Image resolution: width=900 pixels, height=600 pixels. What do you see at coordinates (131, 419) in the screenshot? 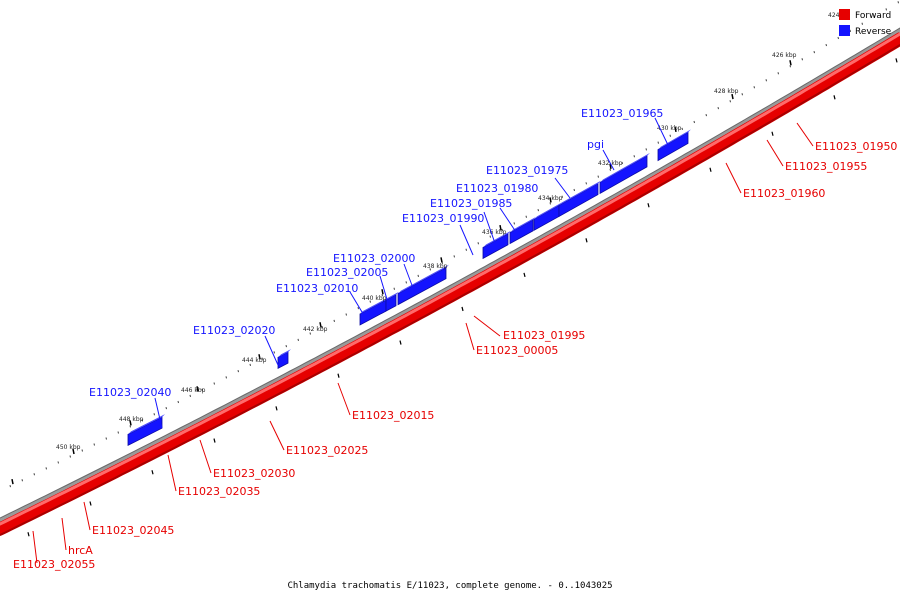
I see `scale-label: 448 kbp` at bounding box center [131, 419].